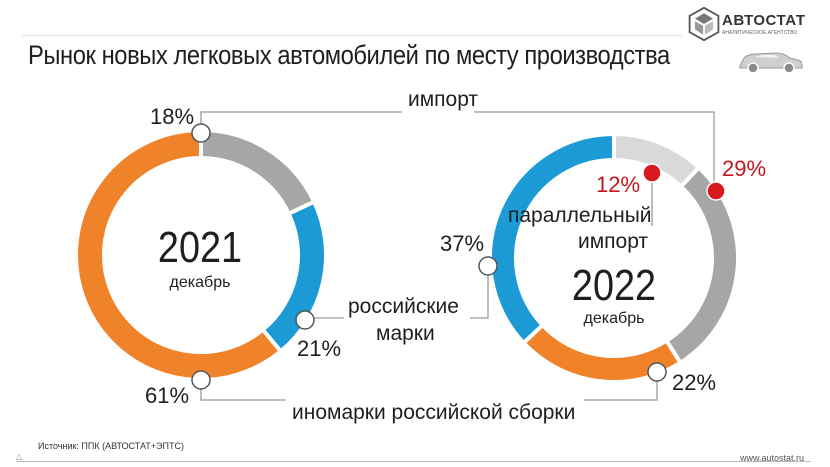 The width and height of the screenshot is (830, 467). What do you see at coordinates (764, 20) in the screenshot?
I see `logo-text: АВТОСТАТ` at bounding box center [764, 20].